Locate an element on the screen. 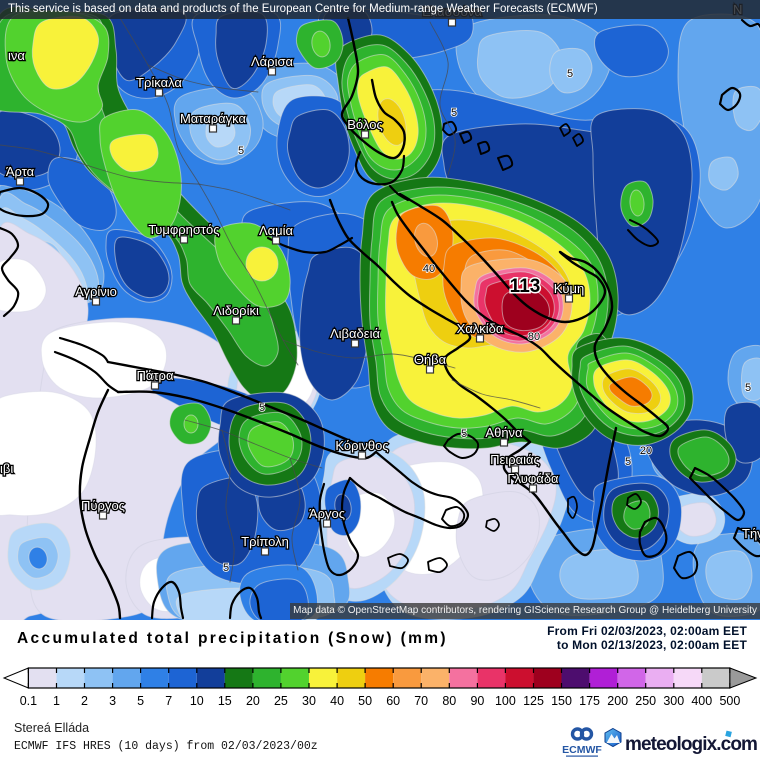  svg-text: meteologix.com is located at coordinates (691, 744).